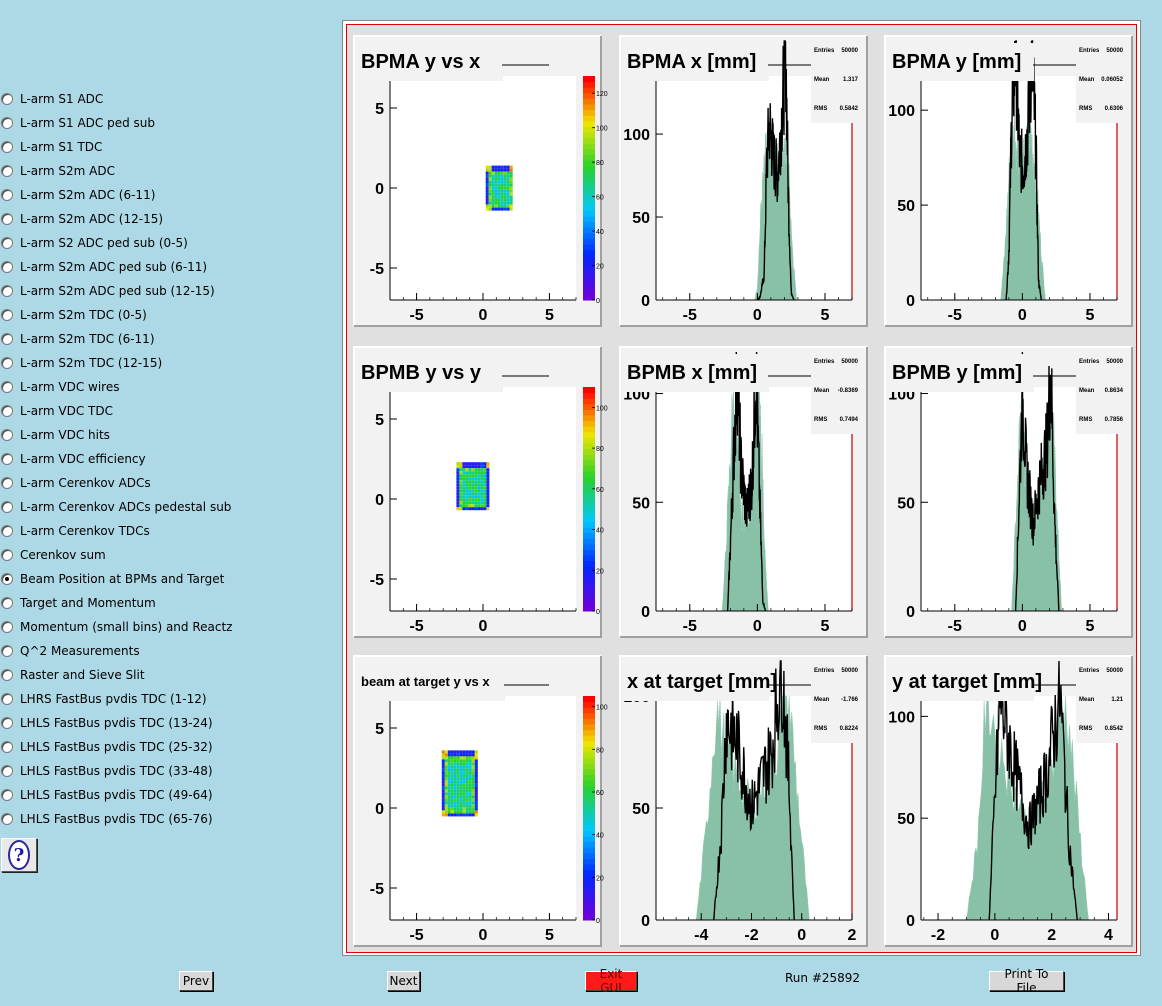  Describe the element at coordinates (196, 981) in the screenshot. I see `prev-button: Prev` at that location.